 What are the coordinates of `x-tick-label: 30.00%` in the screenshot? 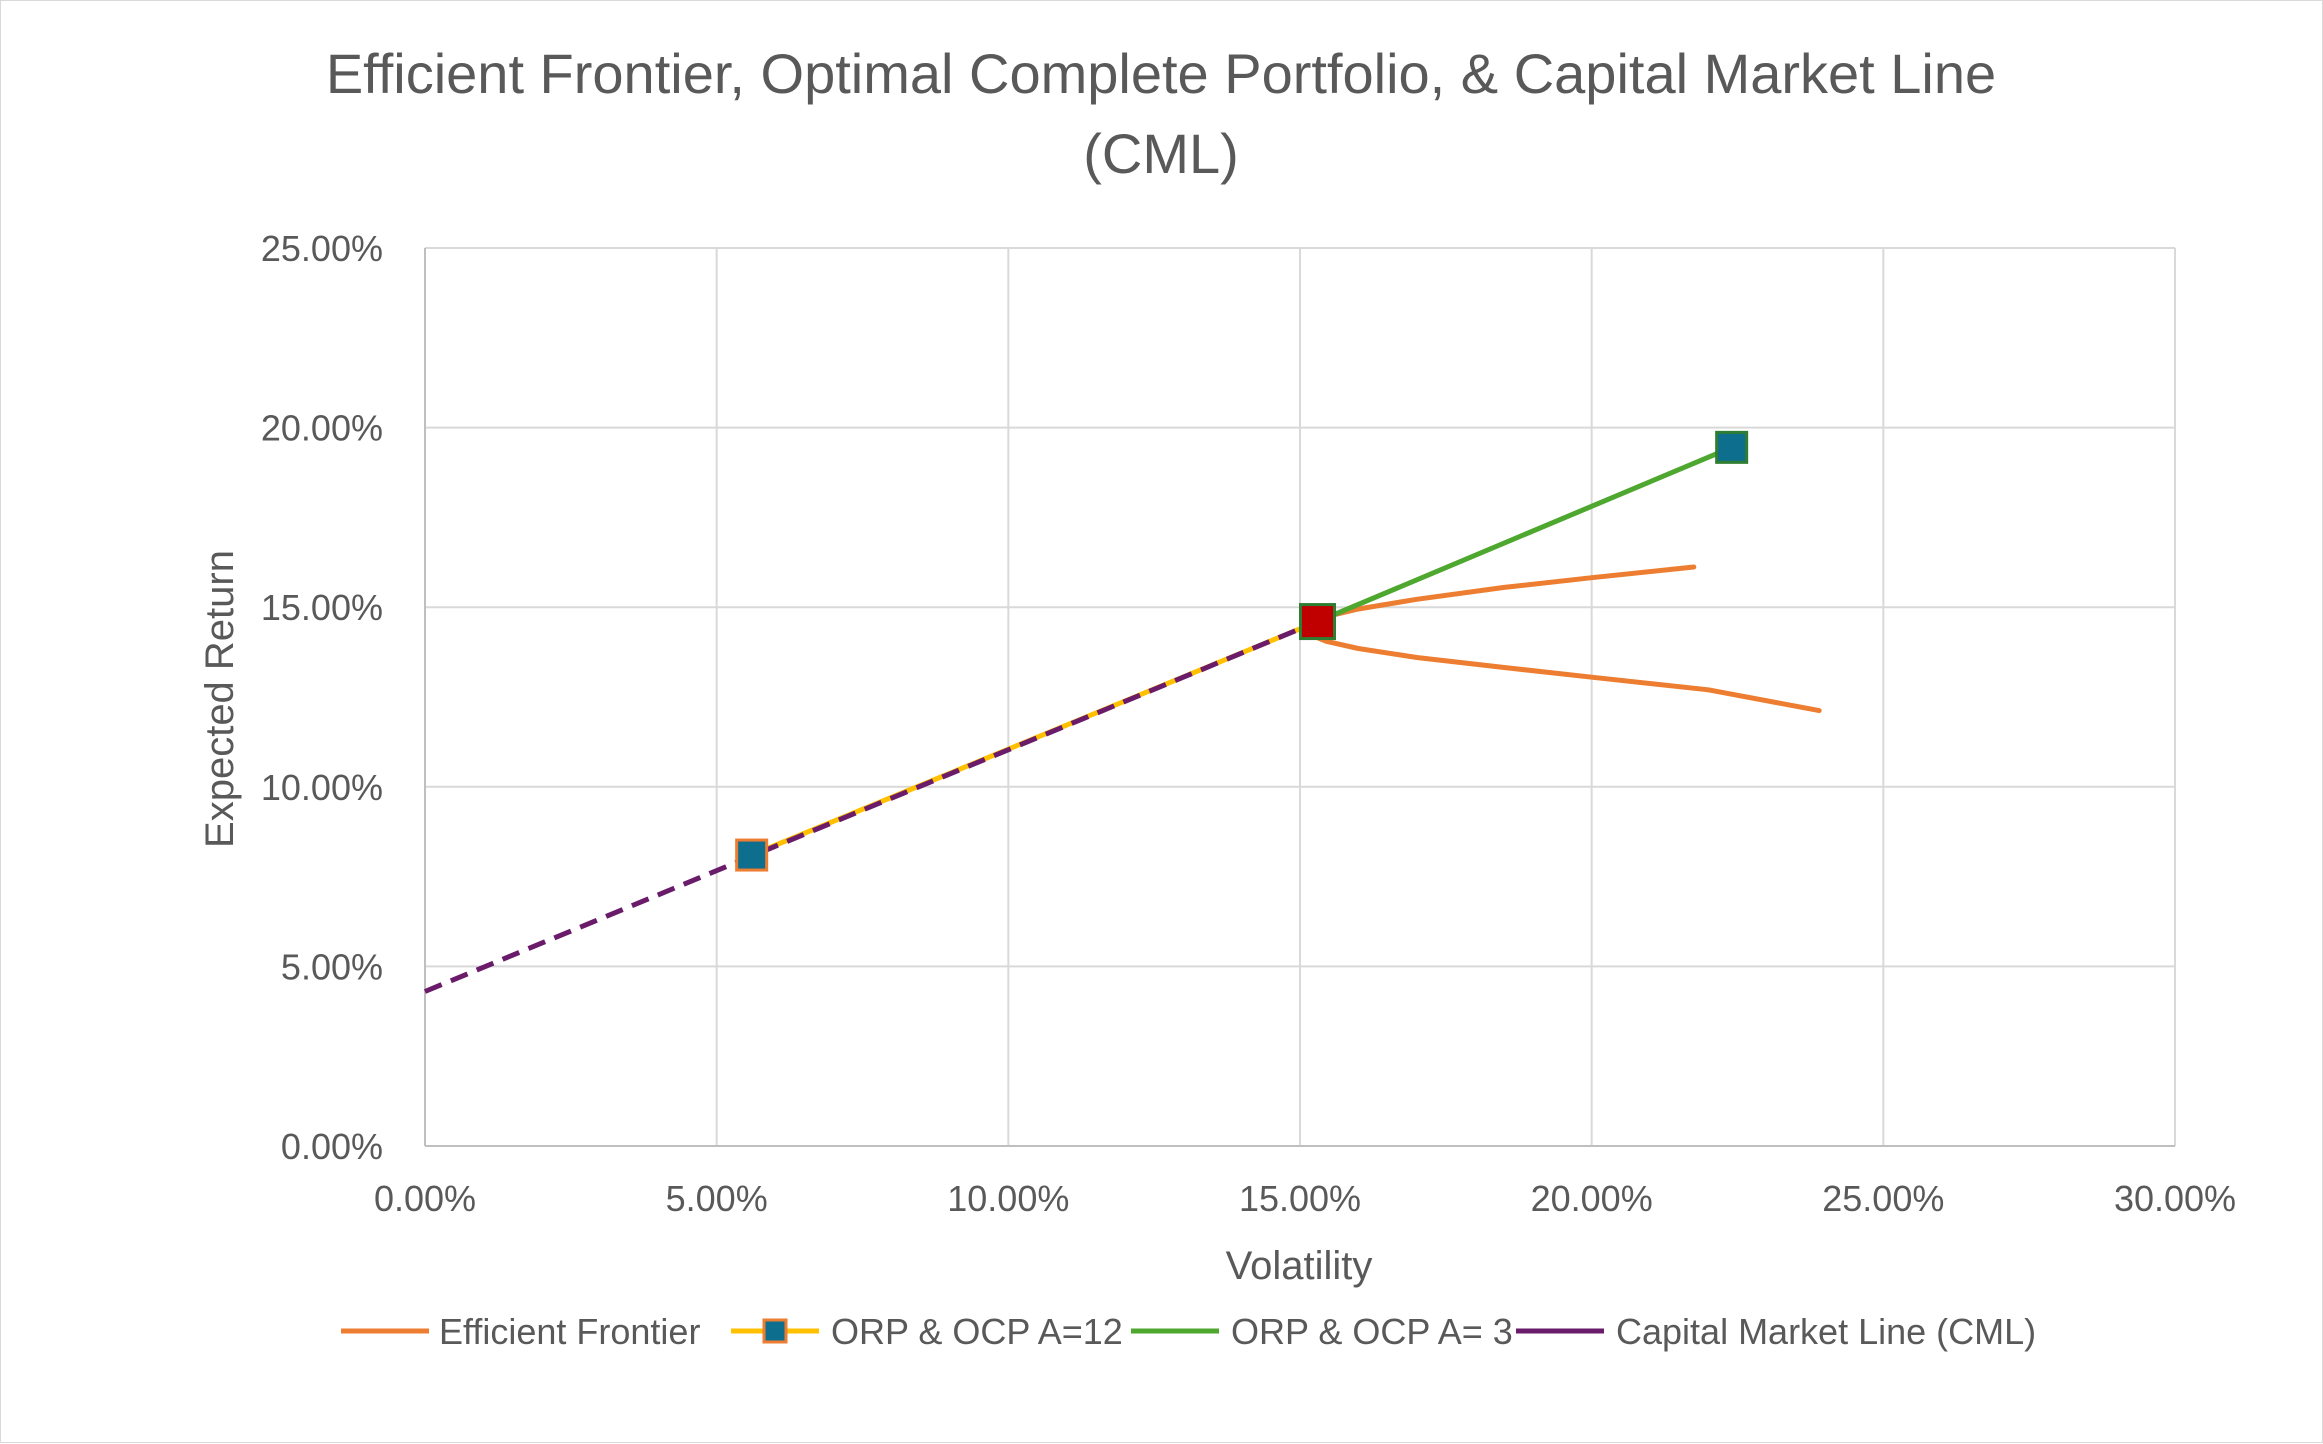 It's located at (2175, 1198).